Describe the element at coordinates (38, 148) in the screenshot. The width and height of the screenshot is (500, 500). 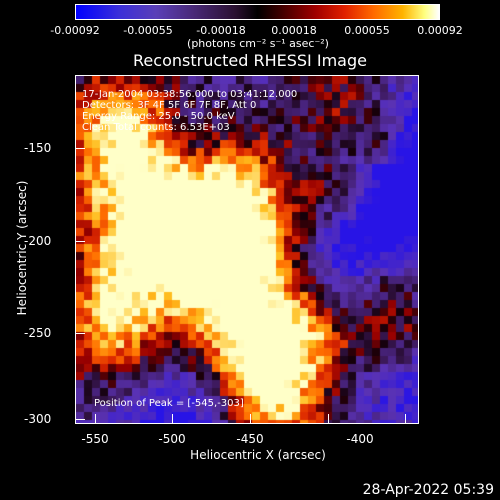
I see `y-tick-label: -150` at that location.